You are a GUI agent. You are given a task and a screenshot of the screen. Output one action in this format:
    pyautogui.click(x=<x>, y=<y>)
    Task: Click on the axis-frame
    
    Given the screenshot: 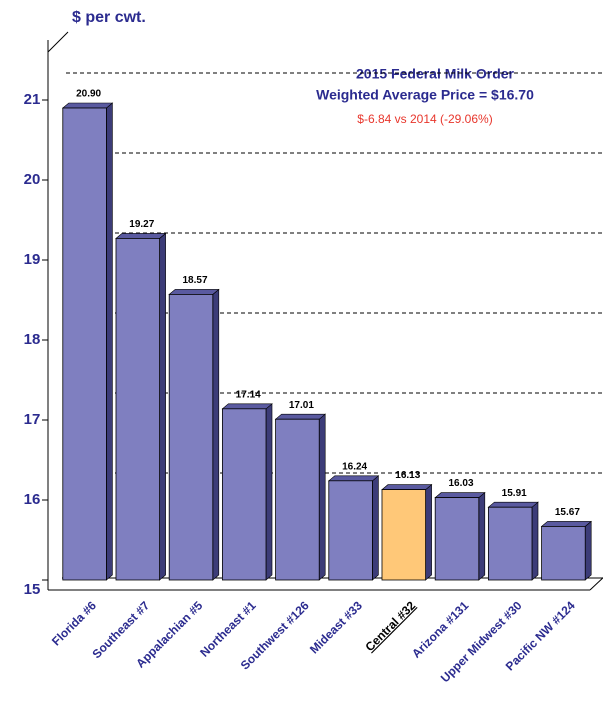 What is the action you would take?
    pyautogui.click(x=58, y=42)
    